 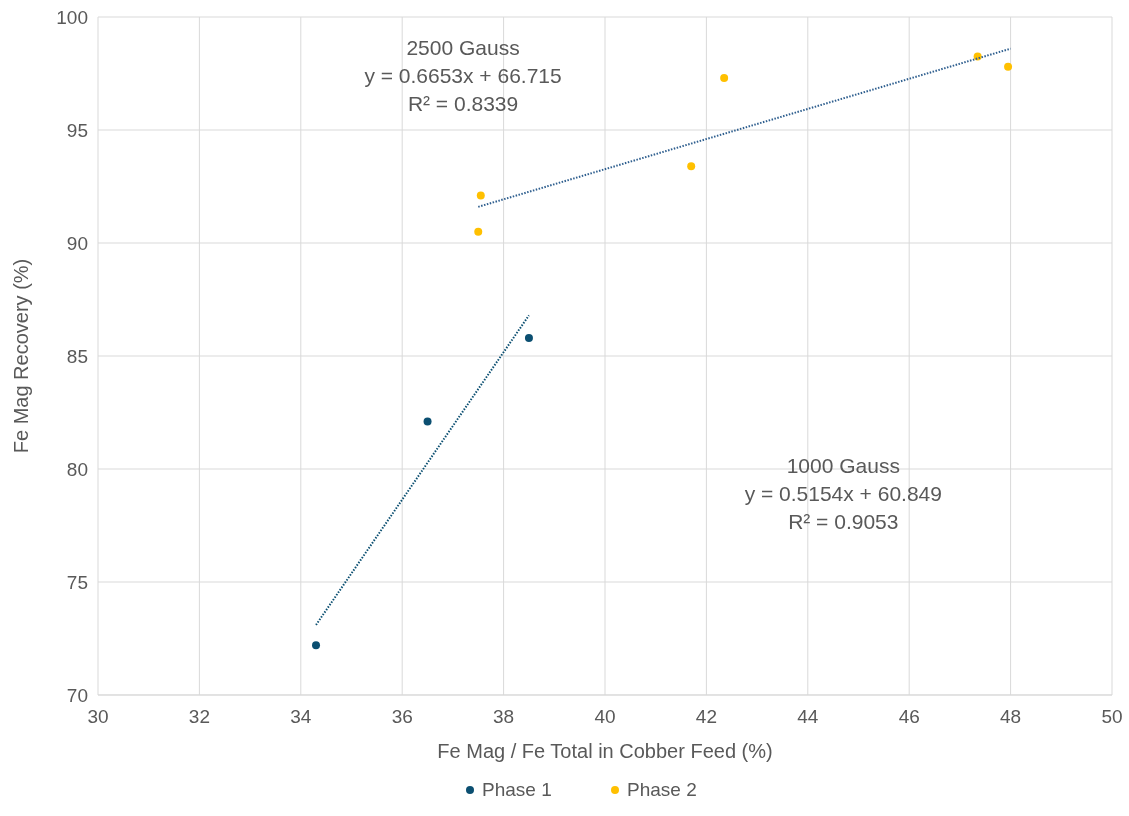 I want to click on x-tick-label: 44, so click(x=808, y=716).